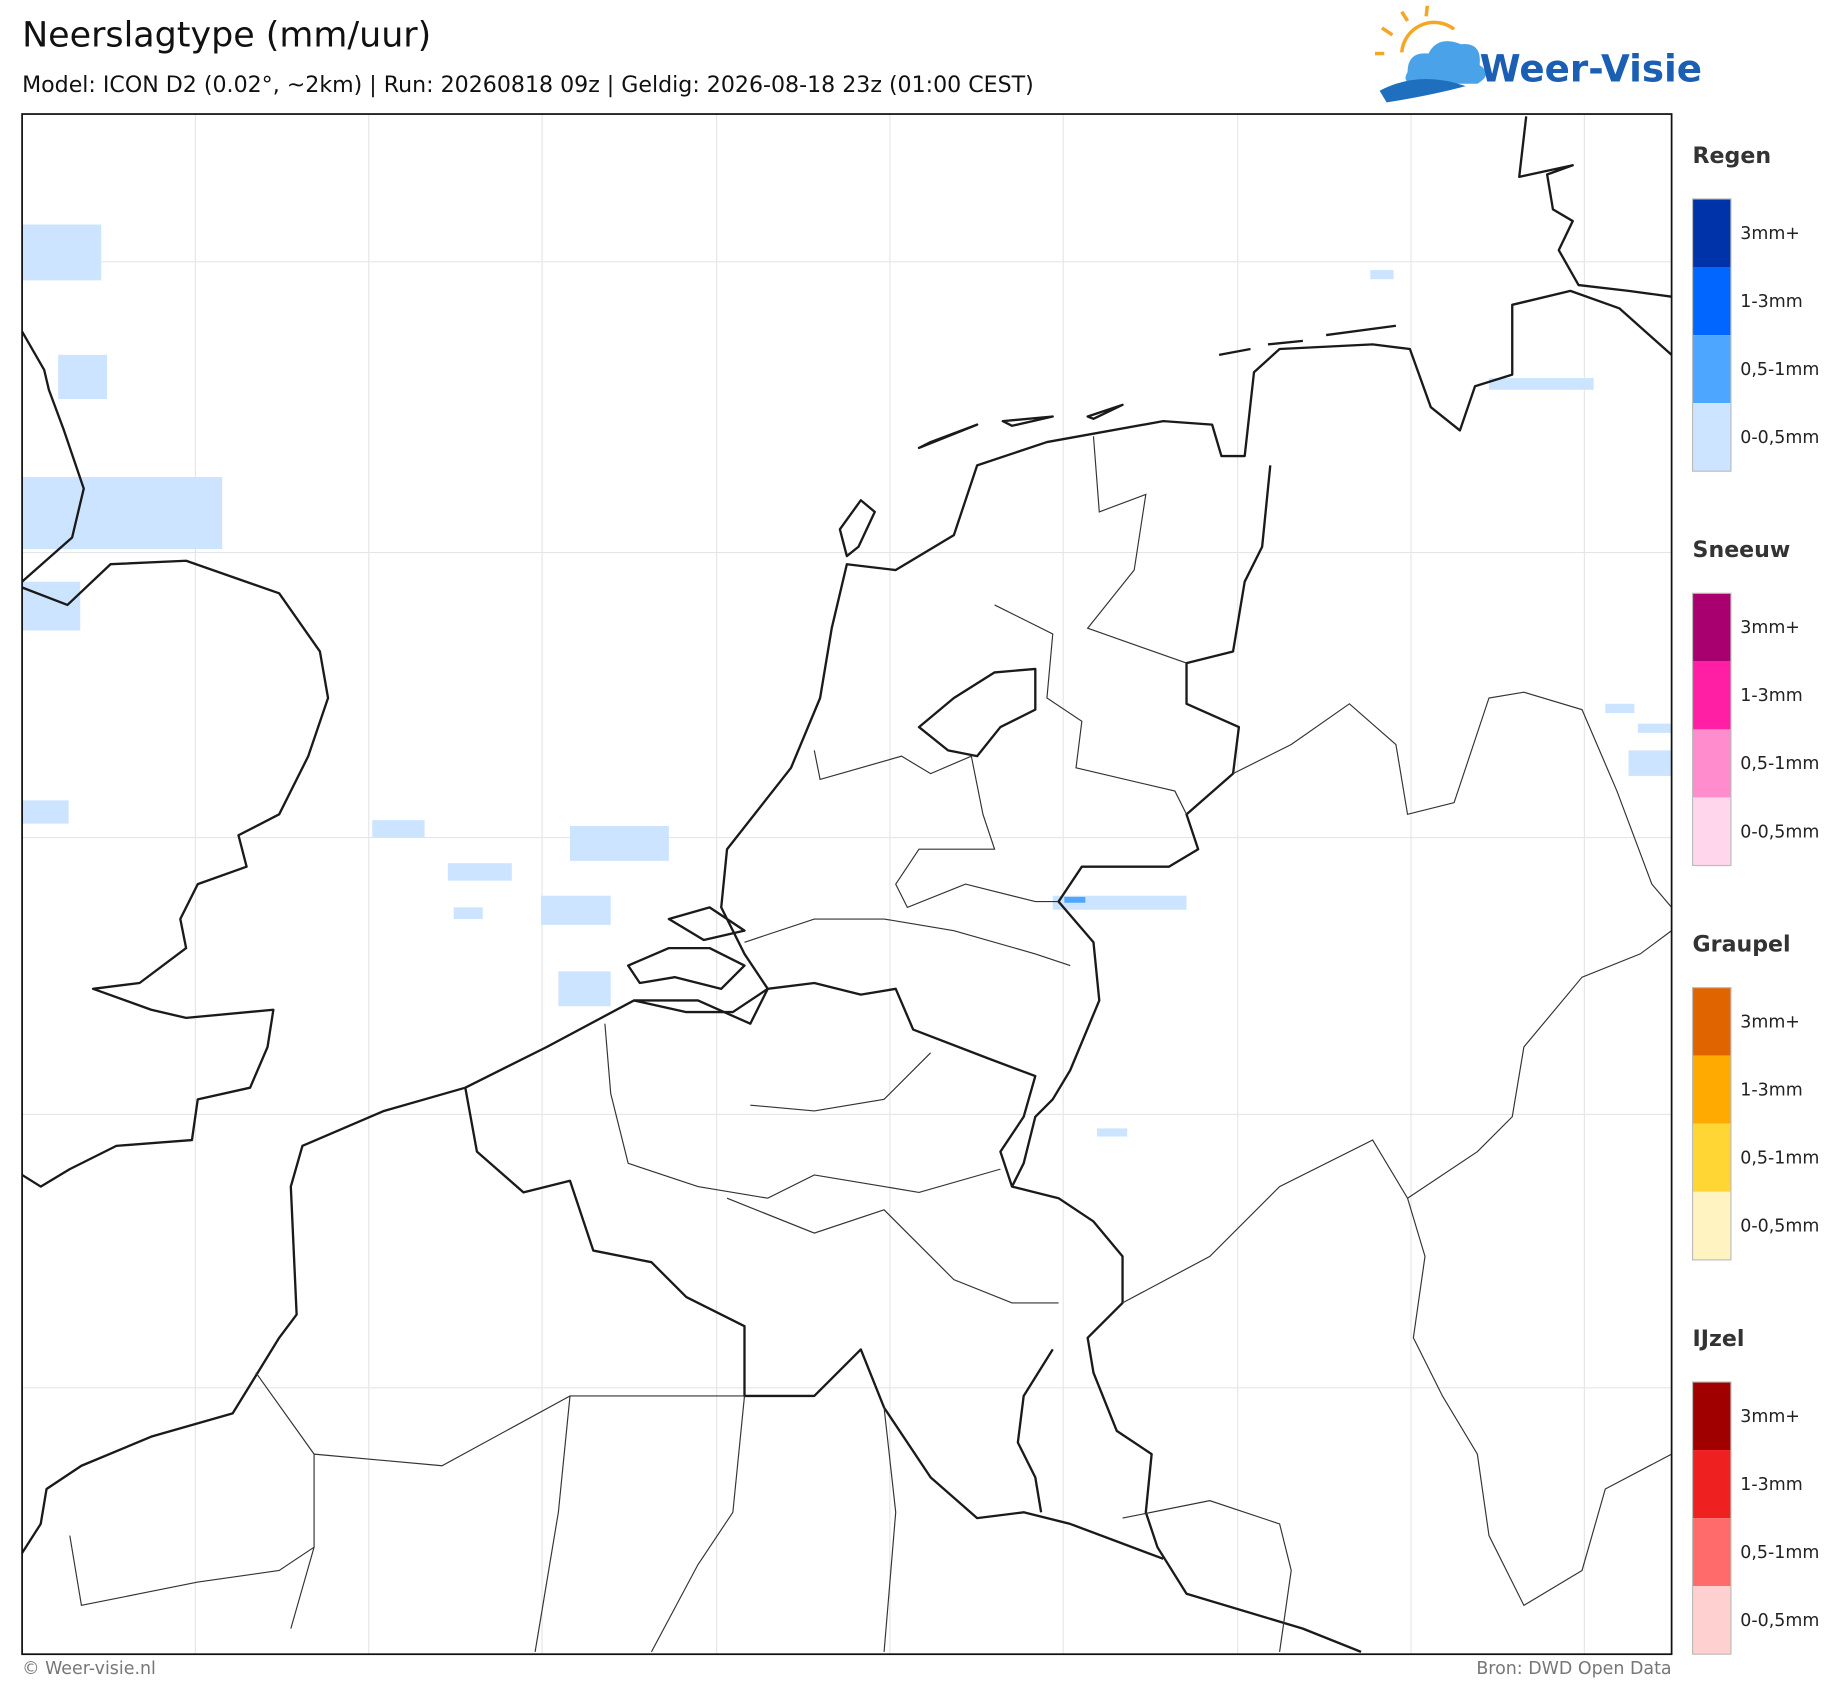 This screenshot has height=1681, width=1824. I want to click on legend-title: Regen, so click(1732, 156).